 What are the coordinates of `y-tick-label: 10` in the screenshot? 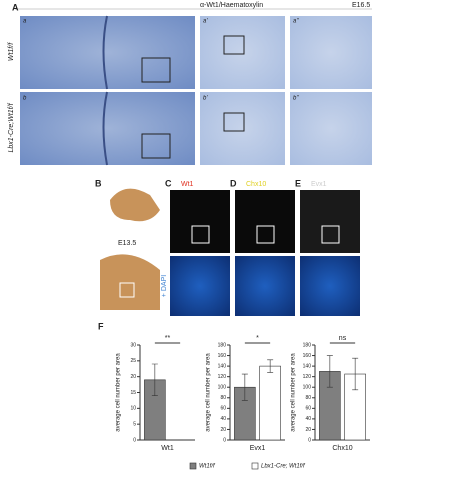 It's located at (133, 409).